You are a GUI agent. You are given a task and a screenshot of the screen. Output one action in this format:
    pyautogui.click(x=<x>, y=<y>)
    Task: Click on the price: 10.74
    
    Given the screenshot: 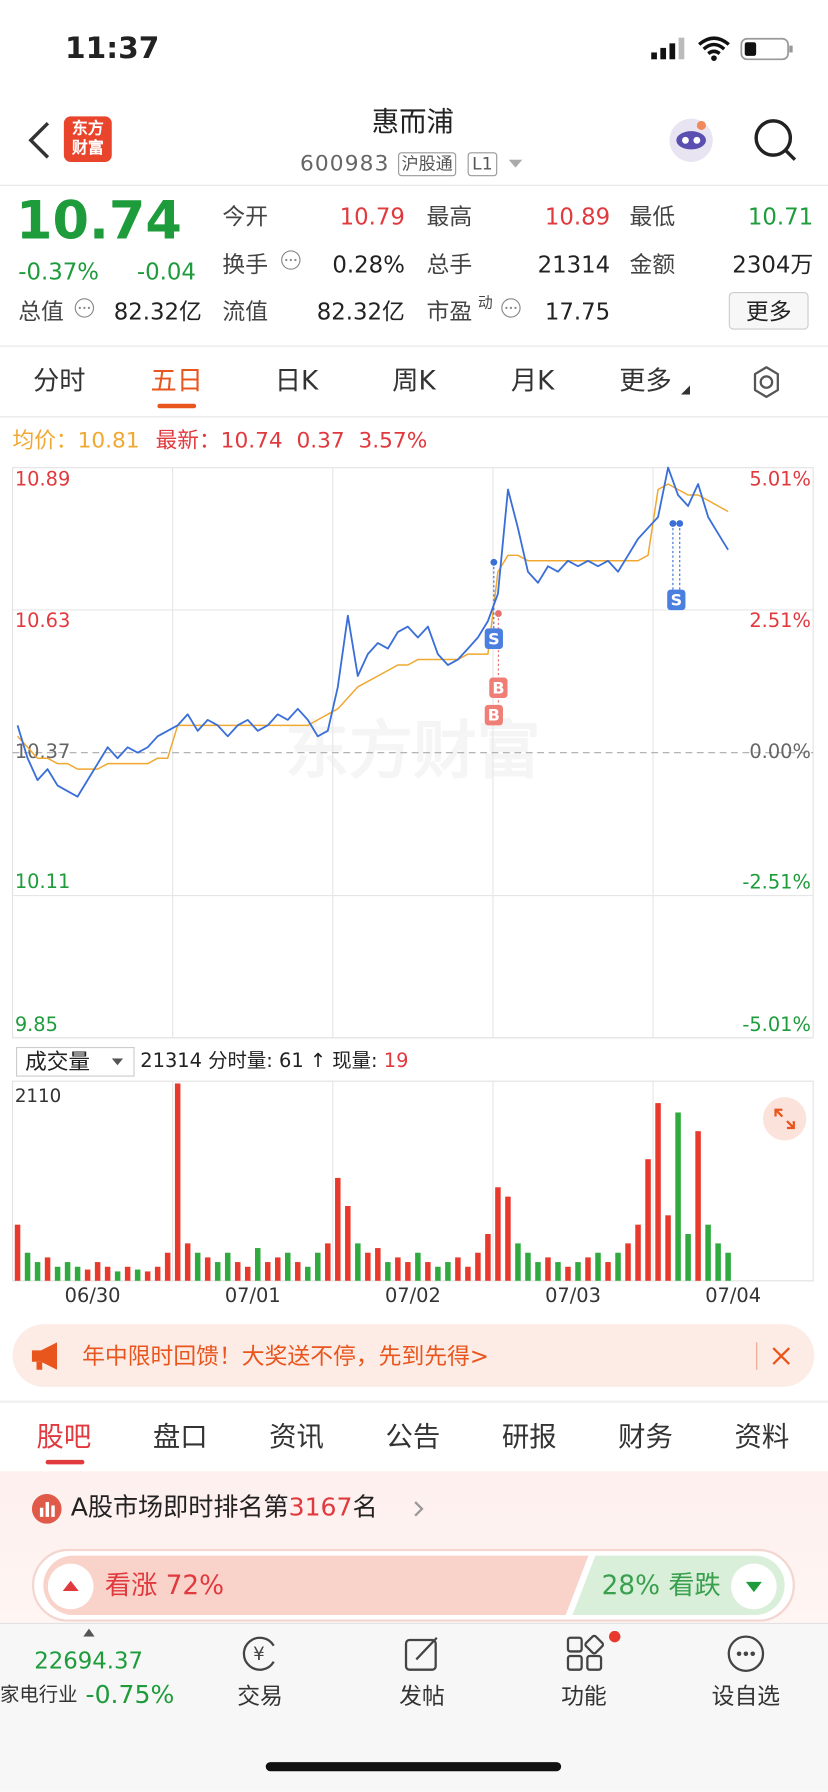 What is the action you would take?
    pyautogui.click(x=98, y=220)
    